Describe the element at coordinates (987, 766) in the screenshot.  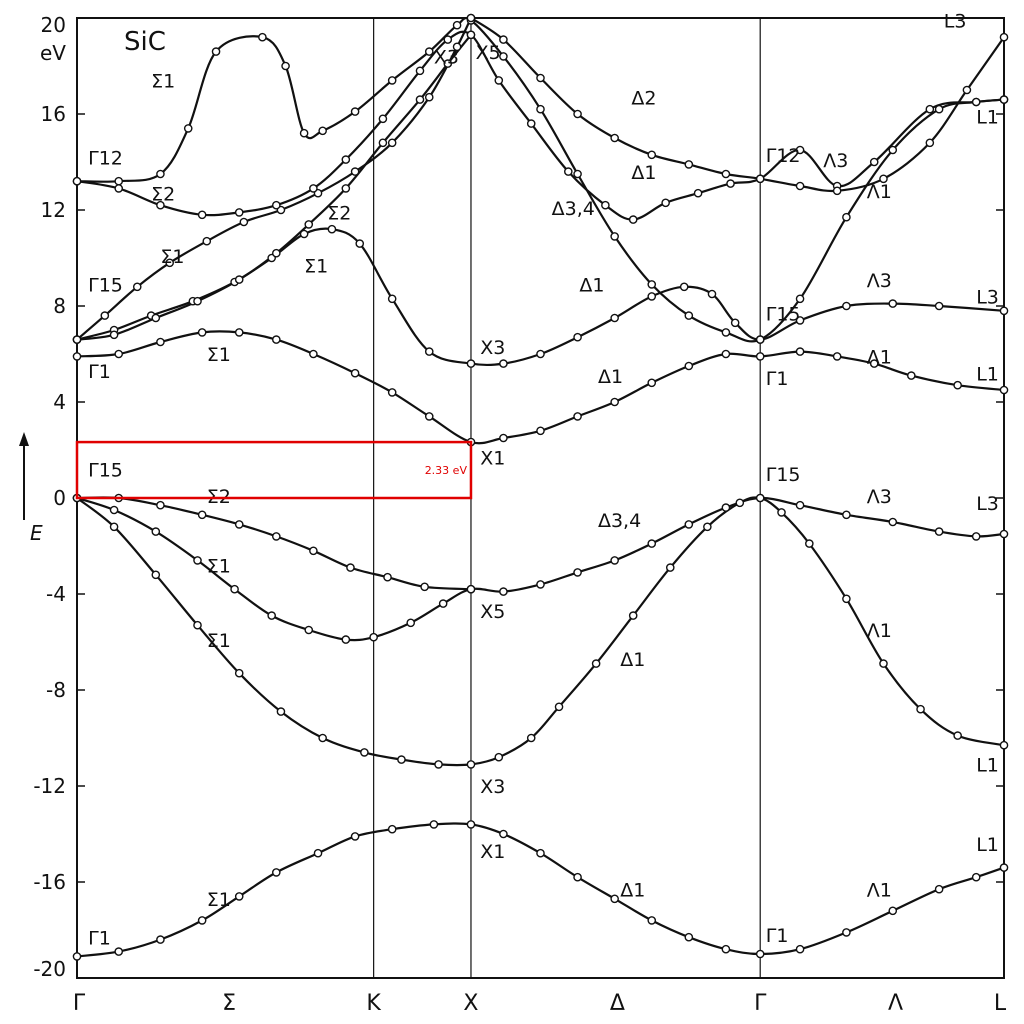
I see `band-label-47: L1` at that location.